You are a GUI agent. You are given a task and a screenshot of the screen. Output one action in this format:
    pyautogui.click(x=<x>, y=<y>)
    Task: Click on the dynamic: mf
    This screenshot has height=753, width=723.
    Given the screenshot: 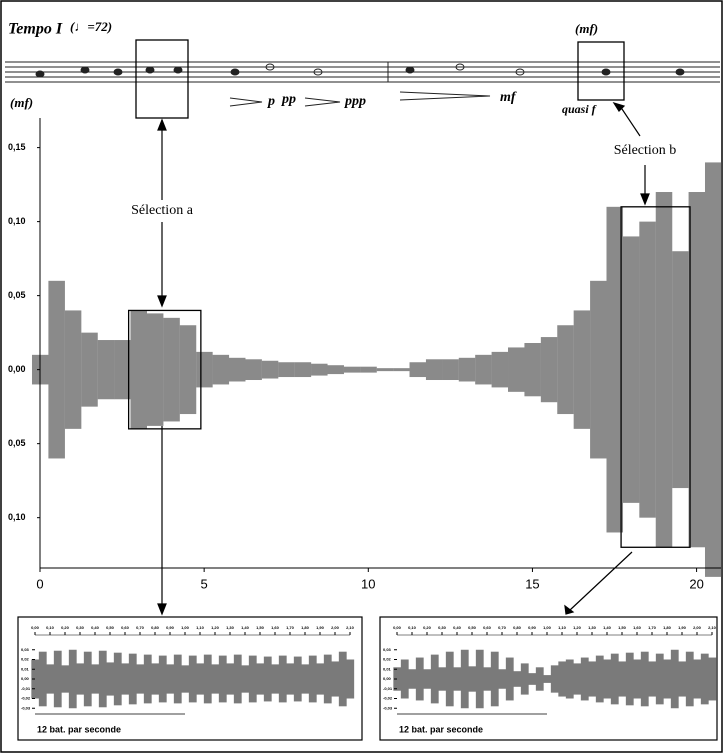 What is the action you would take?
    pyautogui.click(x=508, y=97)
    